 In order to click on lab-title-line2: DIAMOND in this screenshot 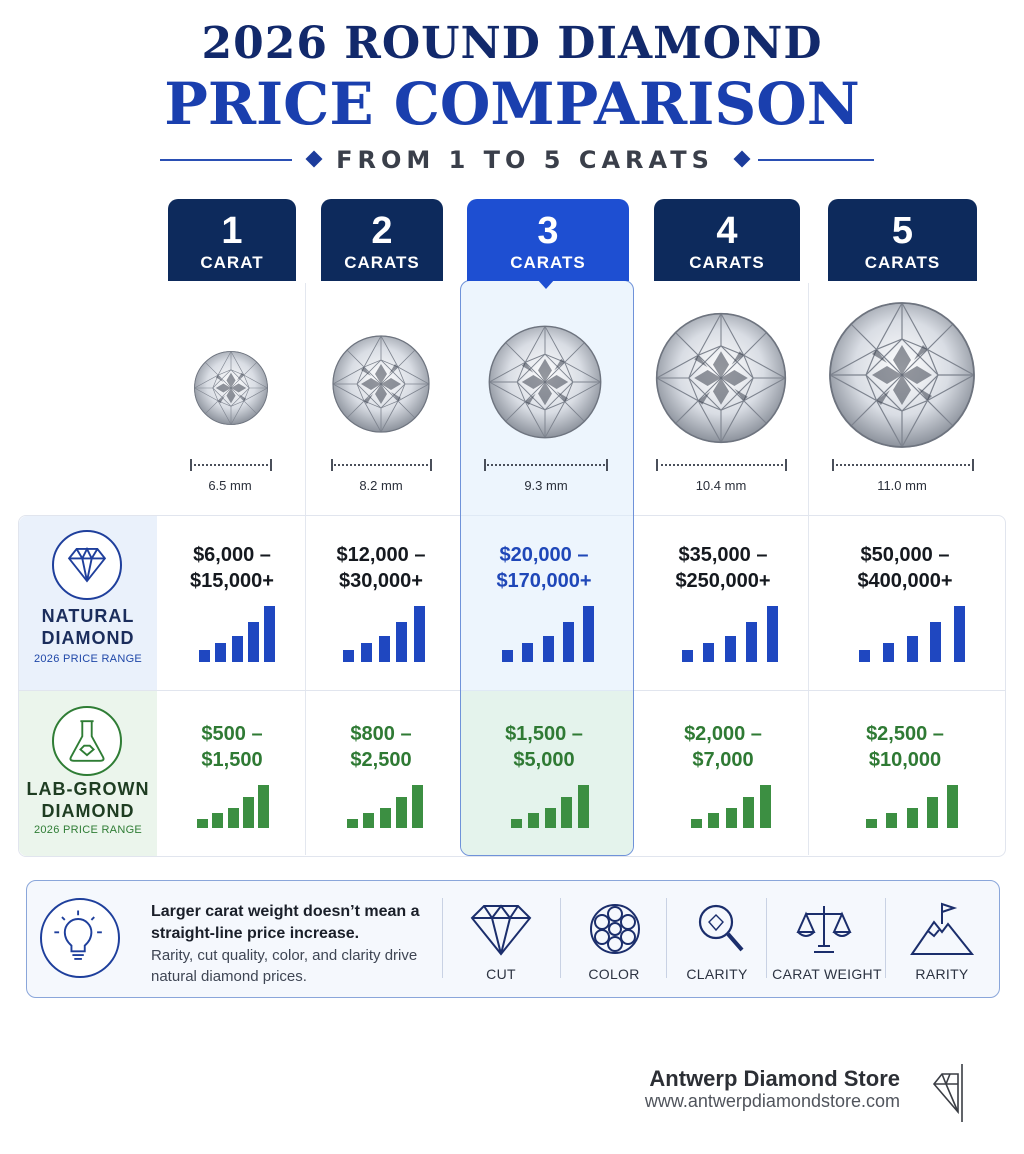, I will do `click(88, 811)`.